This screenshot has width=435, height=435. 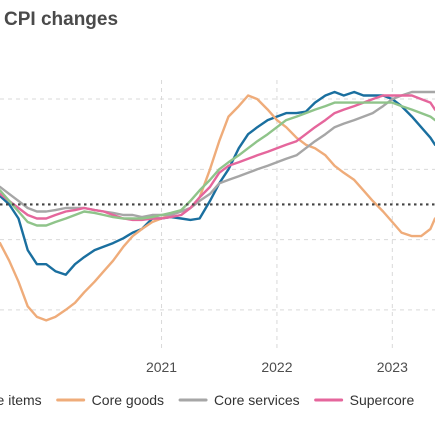 I want to click on x-tick-label: 2023, so click(x=392, y=367).